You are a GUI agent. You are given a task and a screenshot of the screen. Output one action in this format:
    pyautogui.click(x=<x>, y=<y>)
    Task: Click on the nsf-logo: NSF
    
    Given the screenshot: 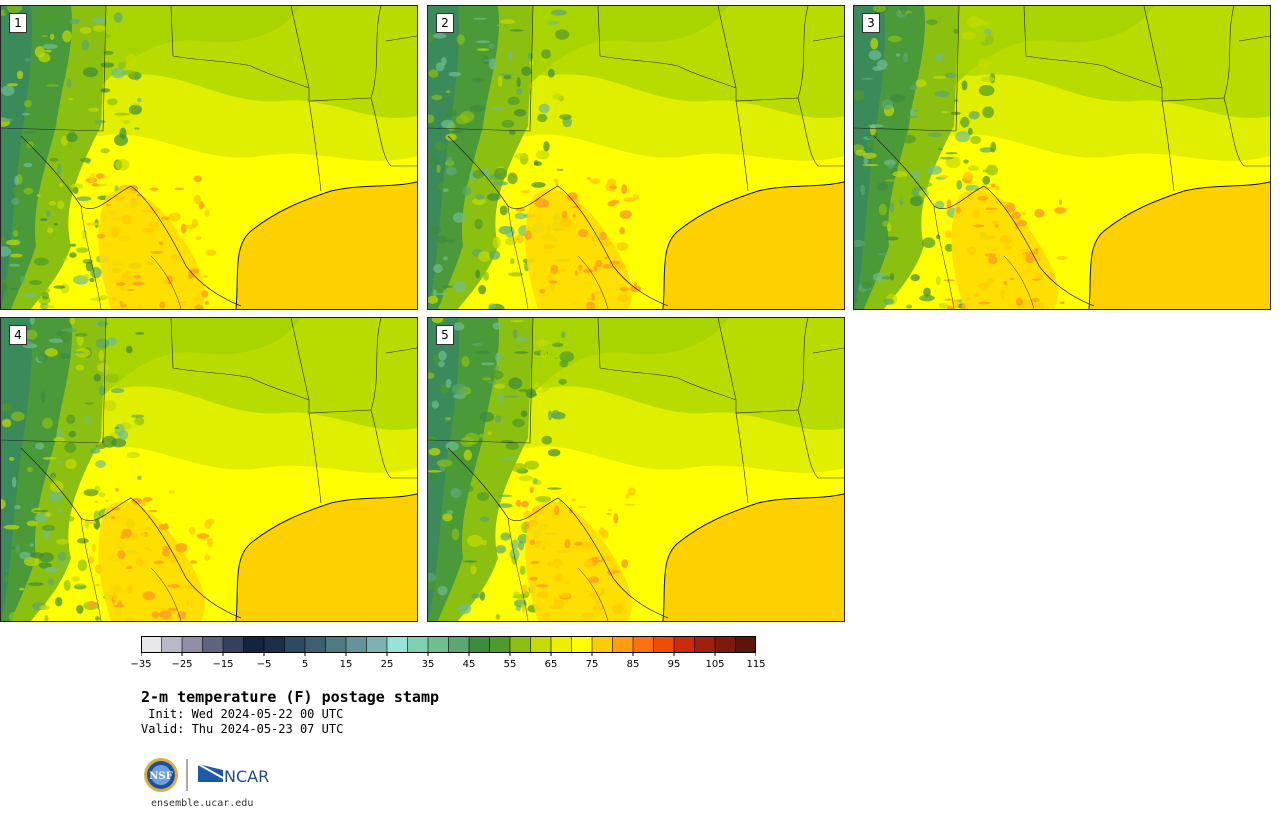 What is the action you would take?
    pyautogui.click(x=161, y=775)
    